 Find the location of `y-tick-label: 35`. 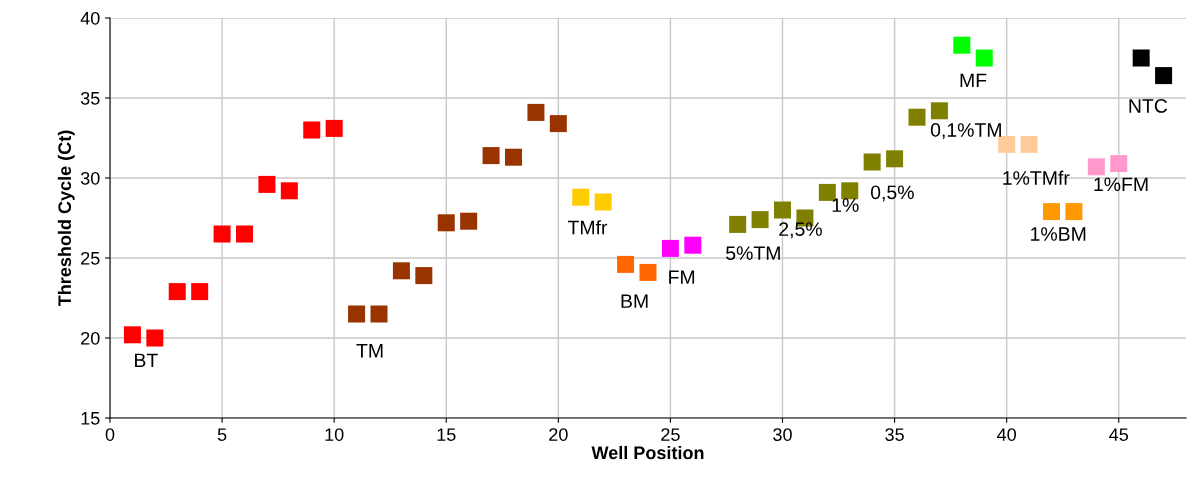

y-tick-label: 35 is located at coordinates (90, 98).